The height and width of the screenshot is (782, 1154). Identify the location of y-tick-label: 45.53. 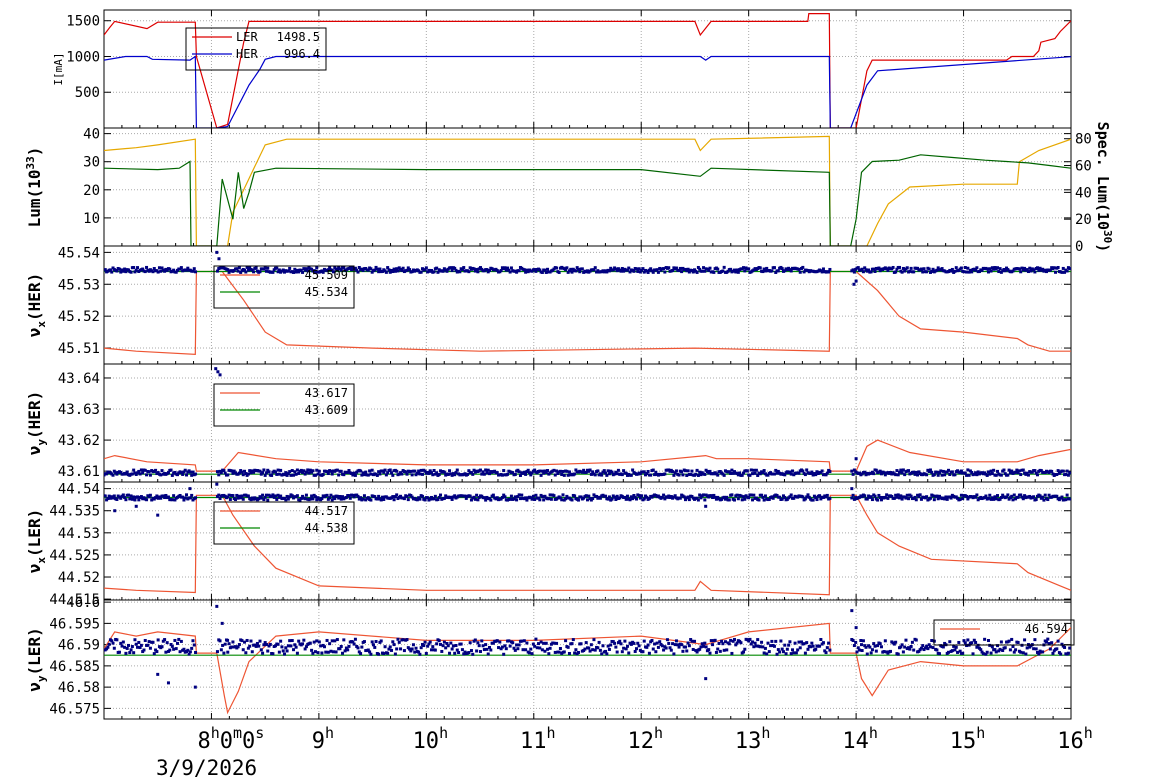
(79, 285).